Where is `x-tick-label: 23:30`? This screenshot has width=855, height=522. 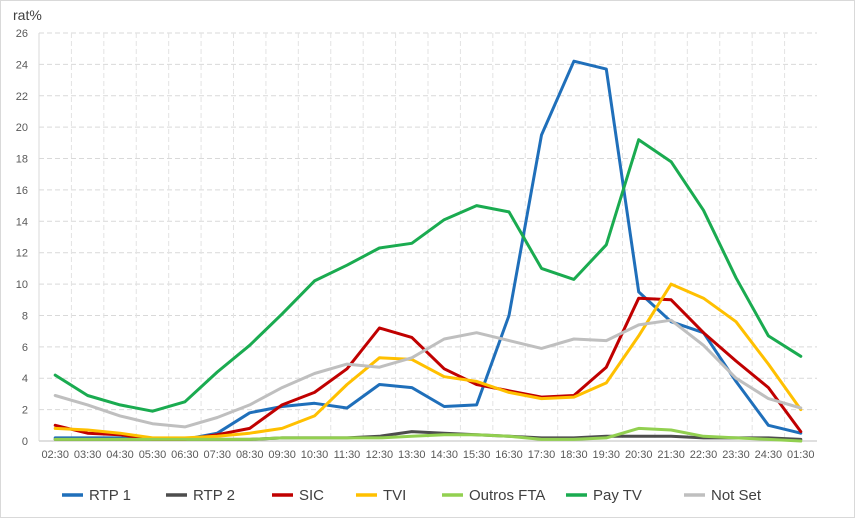 x-tick-label: 23:30 is located at coordinates (736, 455).